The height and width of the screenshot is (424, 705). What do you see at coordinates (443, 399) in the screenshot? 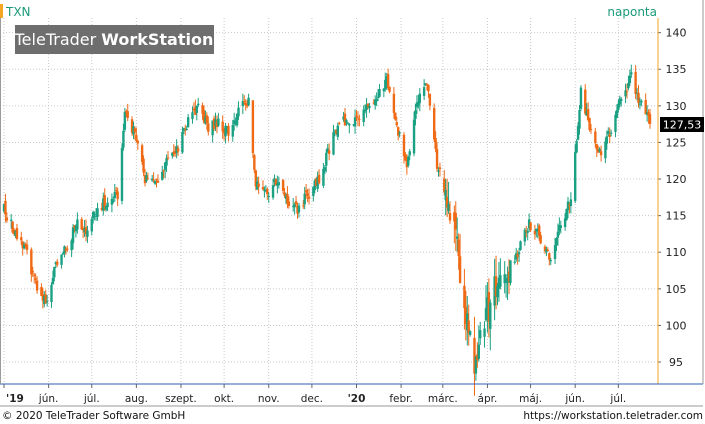
I see `x-tick-label: márc.` at bounding box center [443, 399].